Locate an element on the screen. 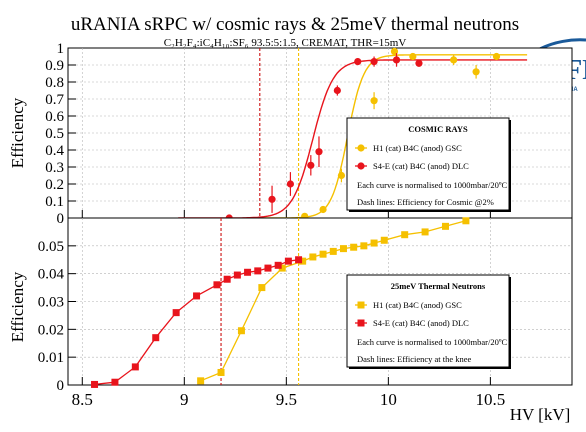 Image resolution: width=586 pixels, height=432 pixels. bottom-y-tick-label: 0.03 is located at coordinates (51, 303).